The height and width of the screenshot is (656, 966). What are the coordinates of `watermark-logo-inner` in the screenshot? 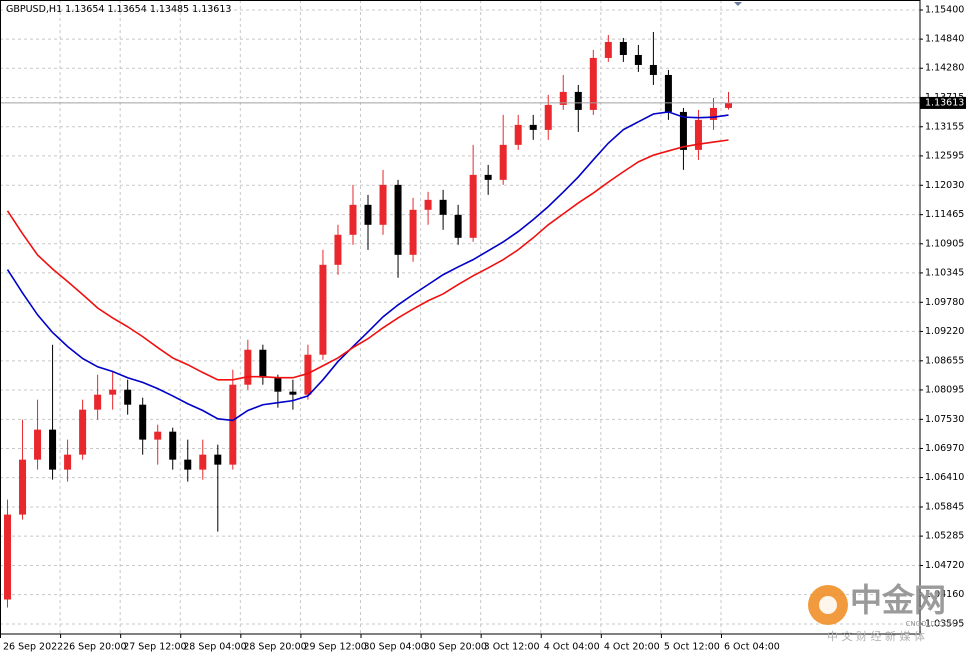 It's located at (828, 605).